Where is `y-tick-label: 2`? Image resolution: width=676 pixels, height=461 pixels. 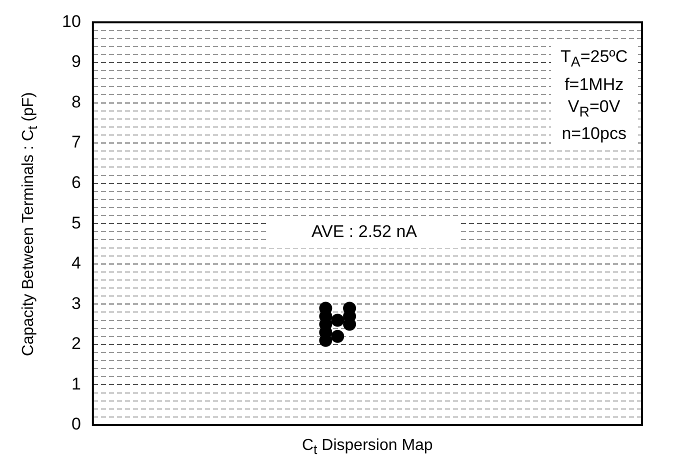
y-tick-label: 2 is located at coordinates (76, 344).